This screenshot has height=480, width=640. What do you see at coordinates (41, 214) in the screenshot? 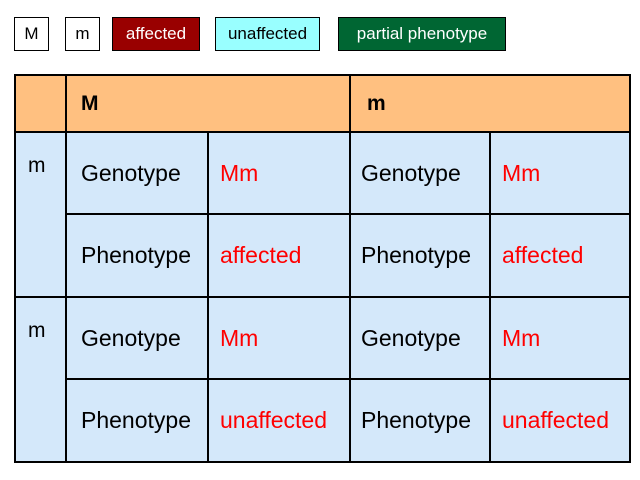
I see `row-header-1: m` at bounding box center [41, 214].